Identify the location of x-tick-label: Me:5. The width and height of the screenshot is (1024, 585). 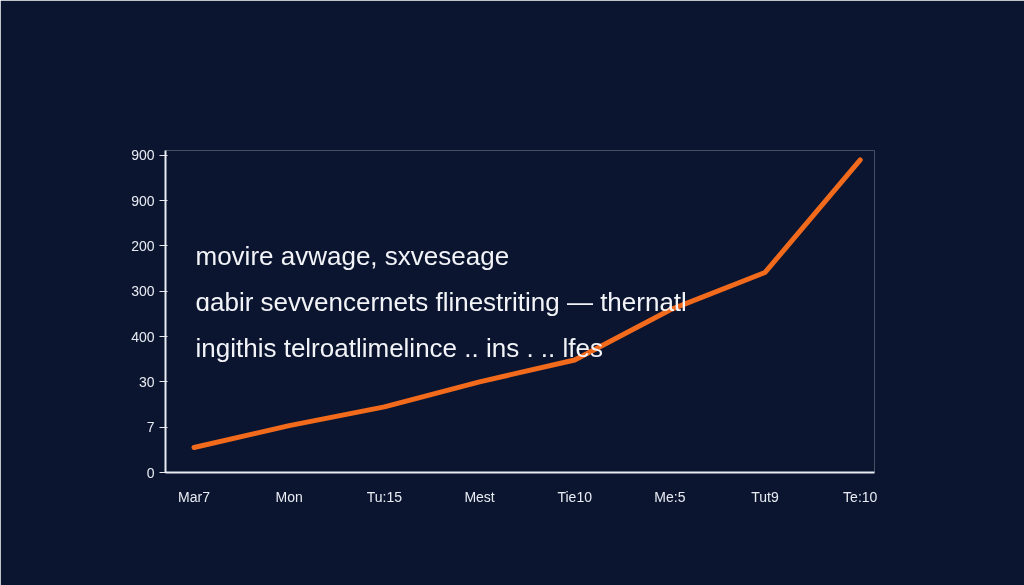
(670, 496).